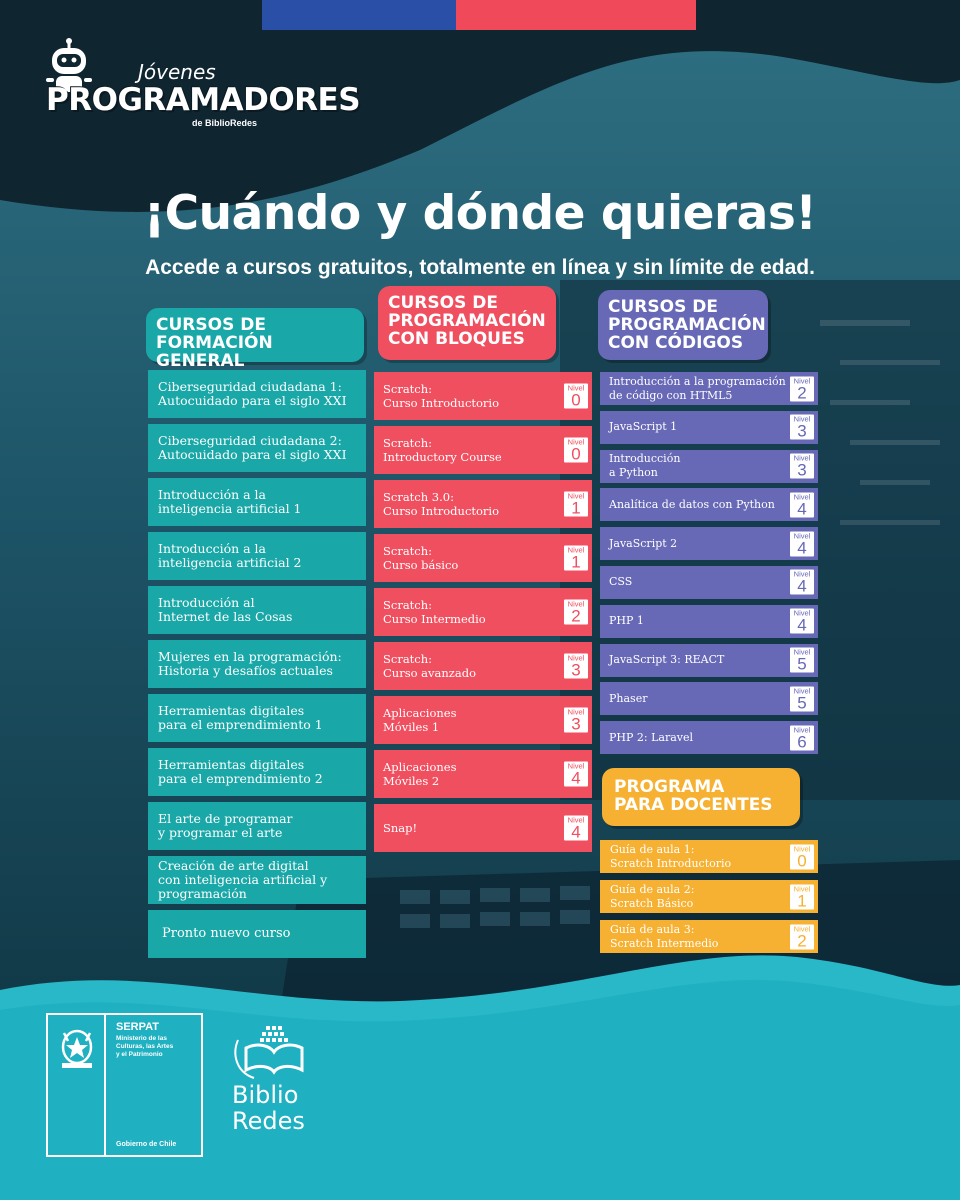 The width and height of the screenshot is (960, 1200). What do you see at coordinates (709, 896) in the screenshot?
I see `docentes-course-item: Guía de aula 2: Scratch Básico Nivel 1` at bounding box center [709, 896].